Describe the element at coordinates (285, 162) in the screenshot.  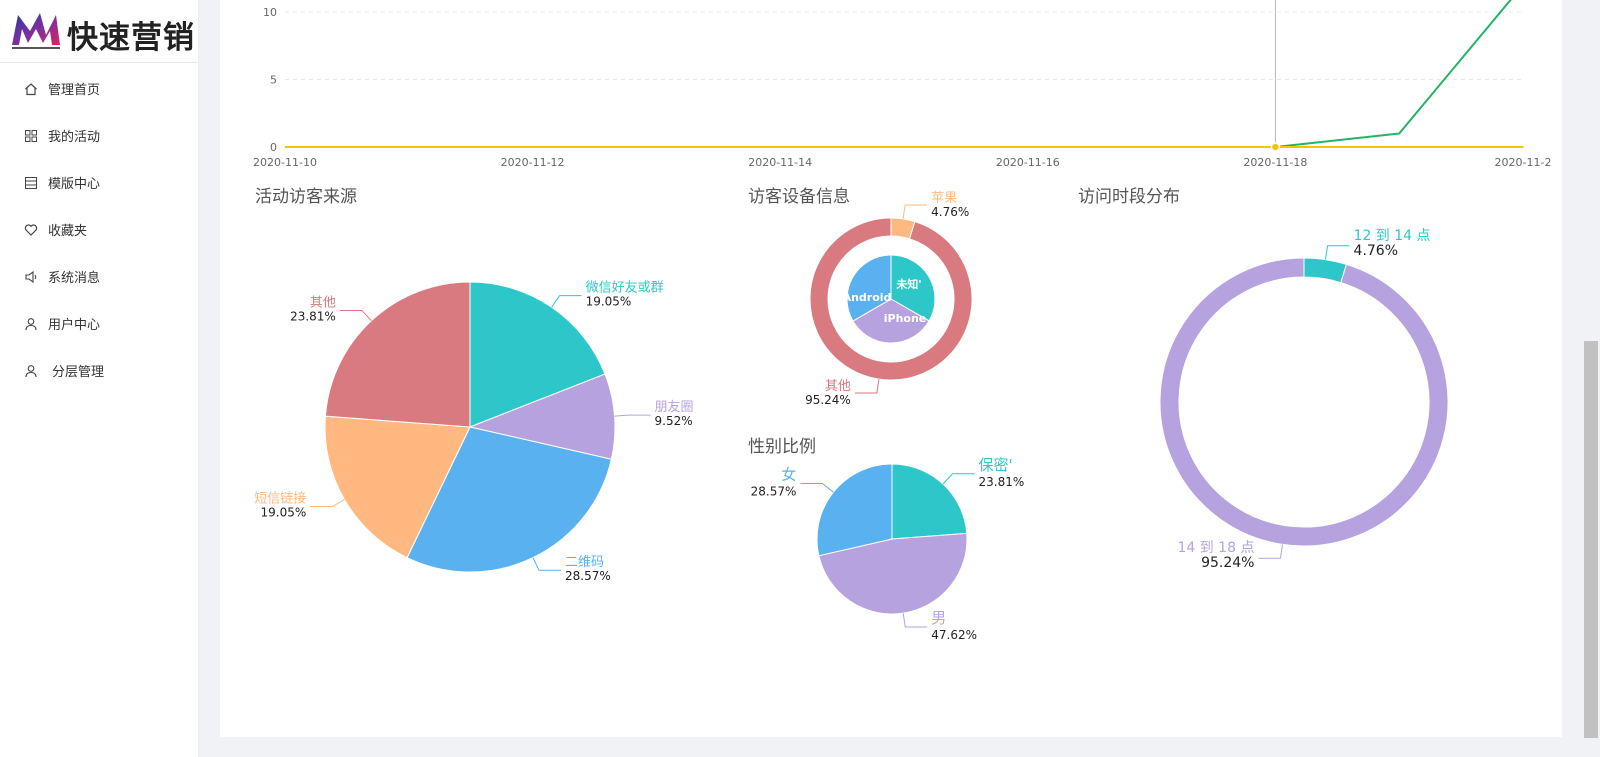
I see `x-tick-label: 2020-11-10` at that location.